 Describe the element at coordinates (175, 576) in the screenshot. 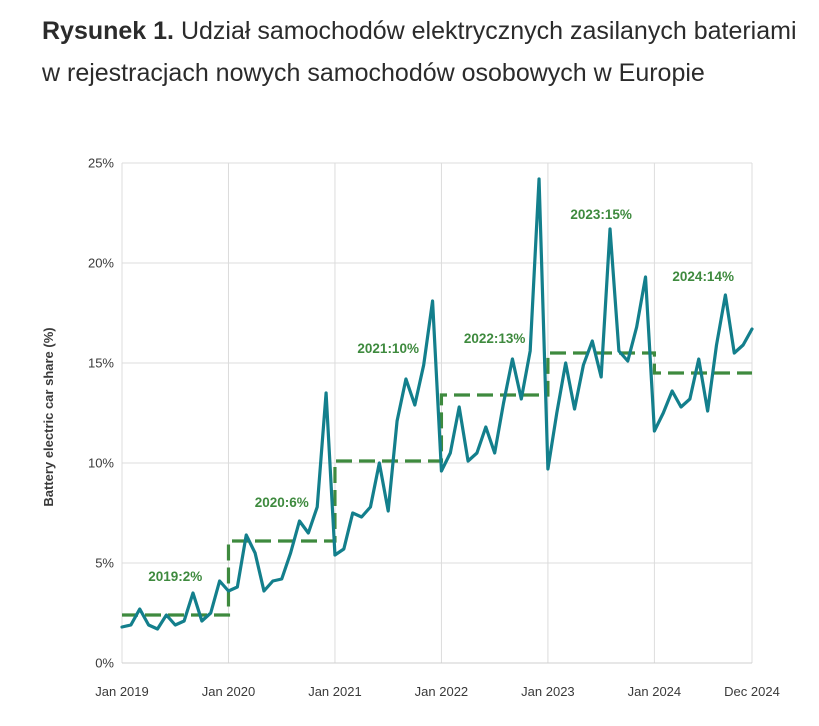

I see `annual-average-label: 2019:2%` at that location.